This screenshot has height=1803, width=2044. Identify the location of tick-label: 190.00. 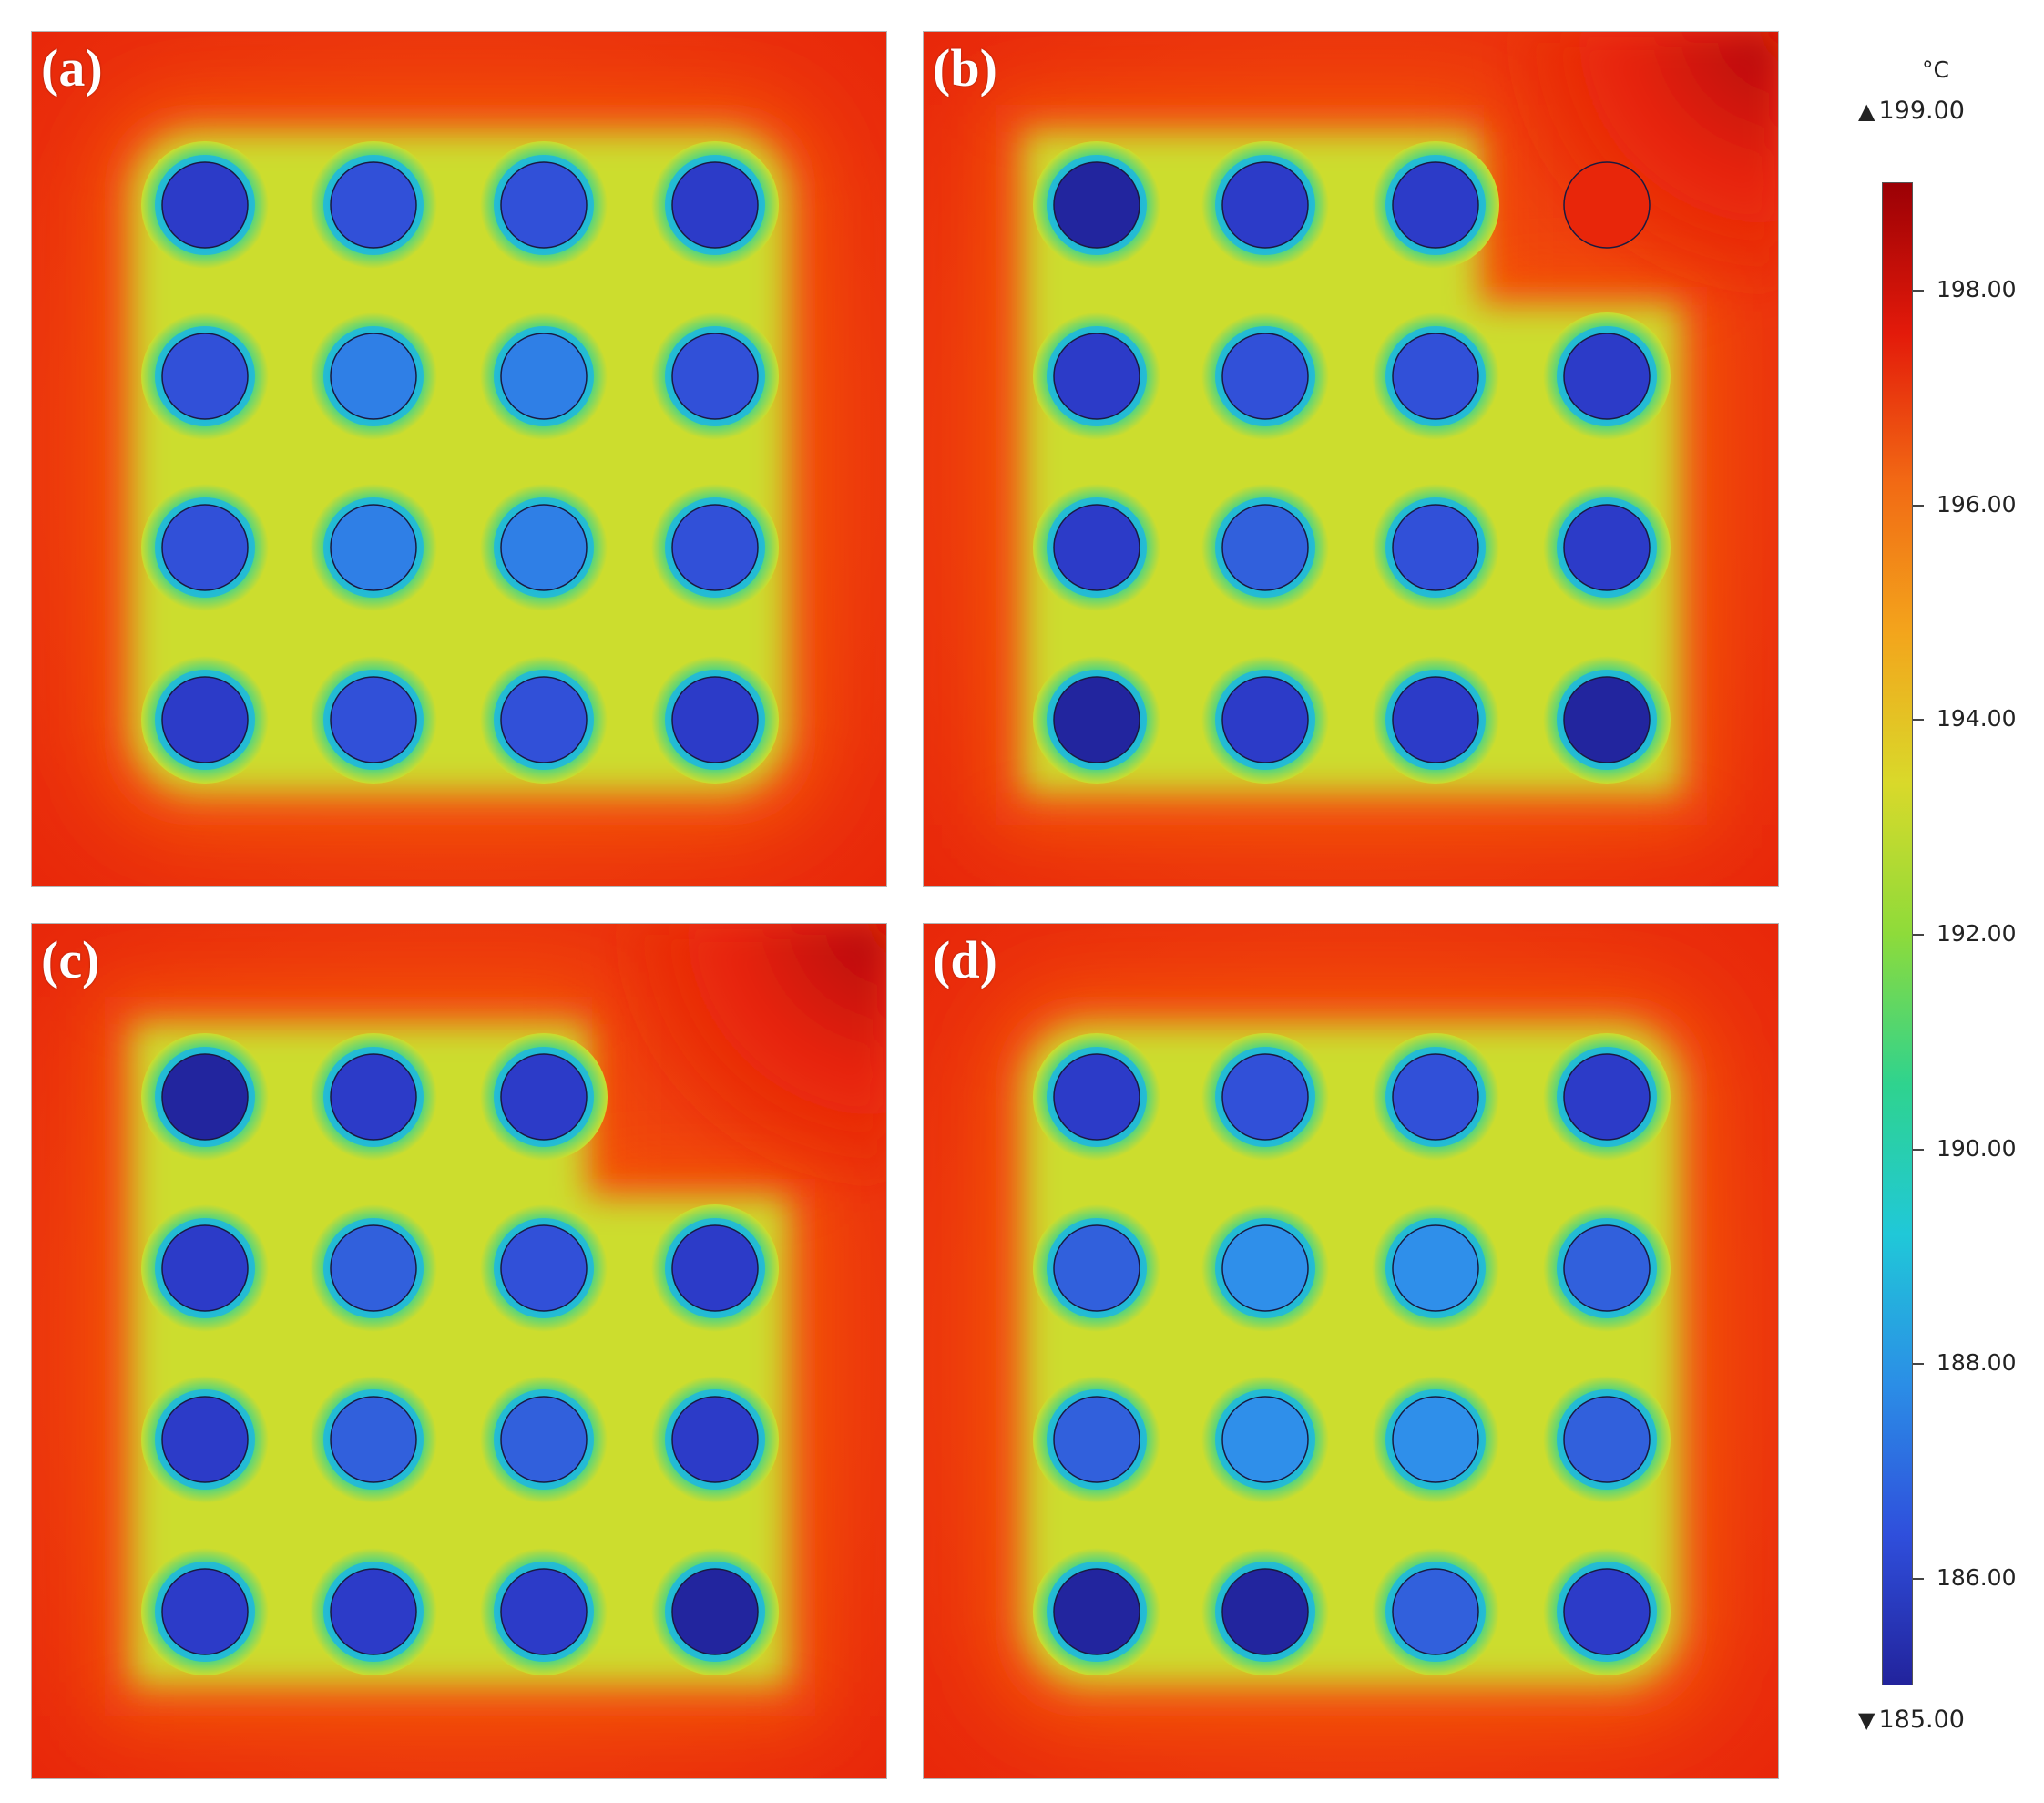
(1977, 1148).